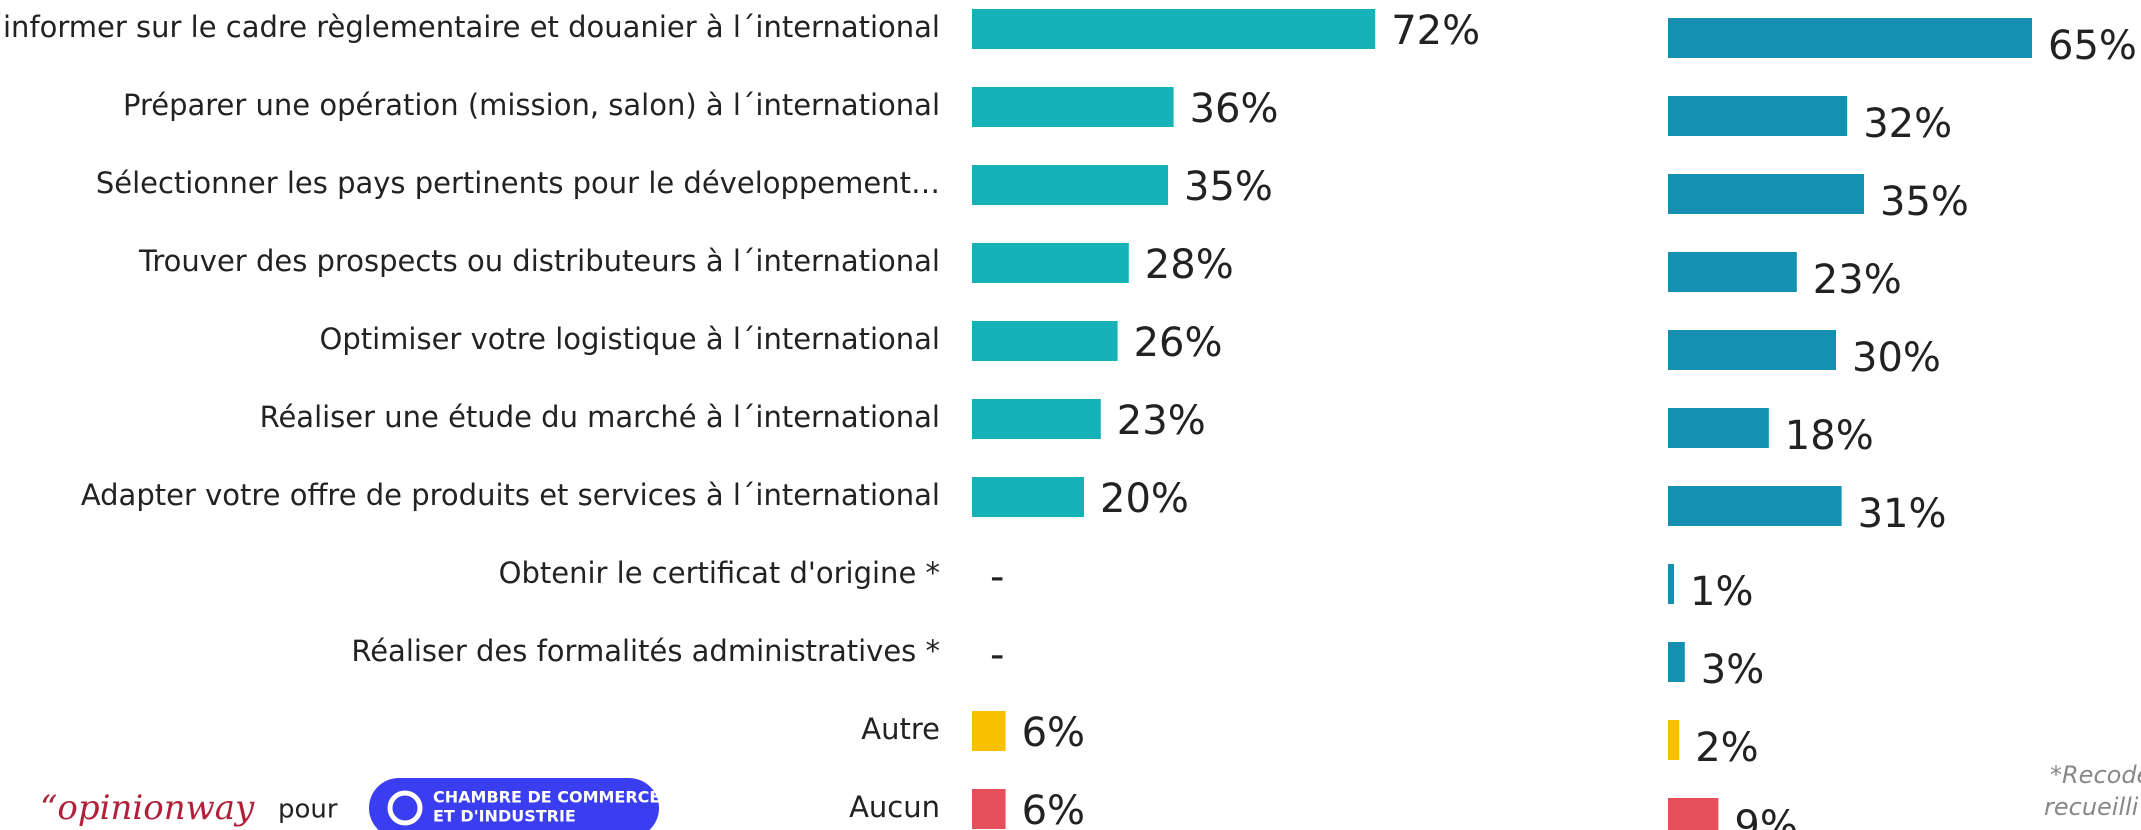 The height and width of the screenshot is (830, 2141). I want to click on value-label: 30%, so click(1896, 358).